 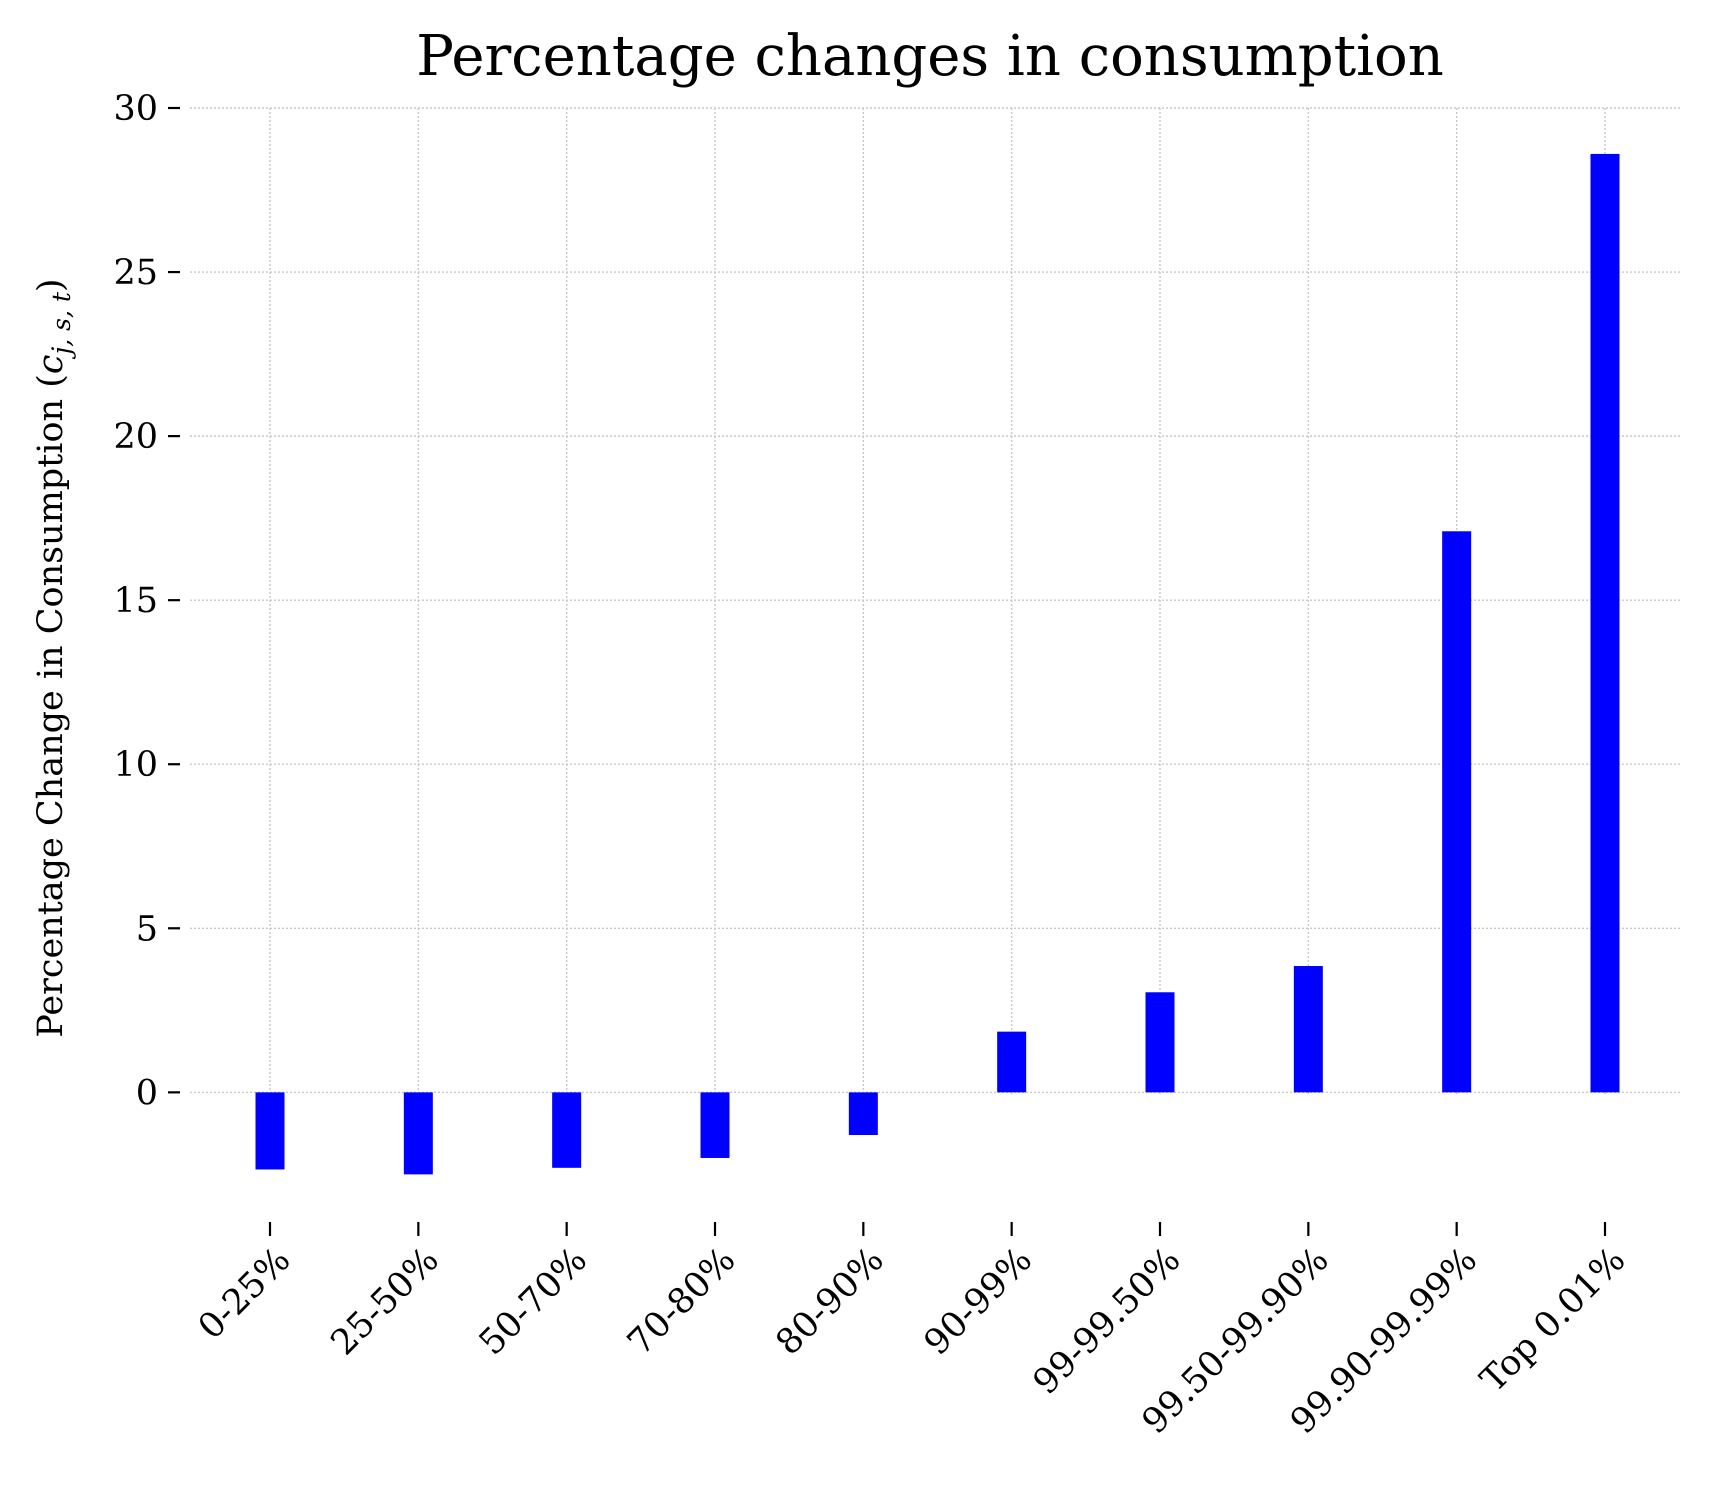 I want to click on y-tick-label: 25, so click(x=135, y=273).